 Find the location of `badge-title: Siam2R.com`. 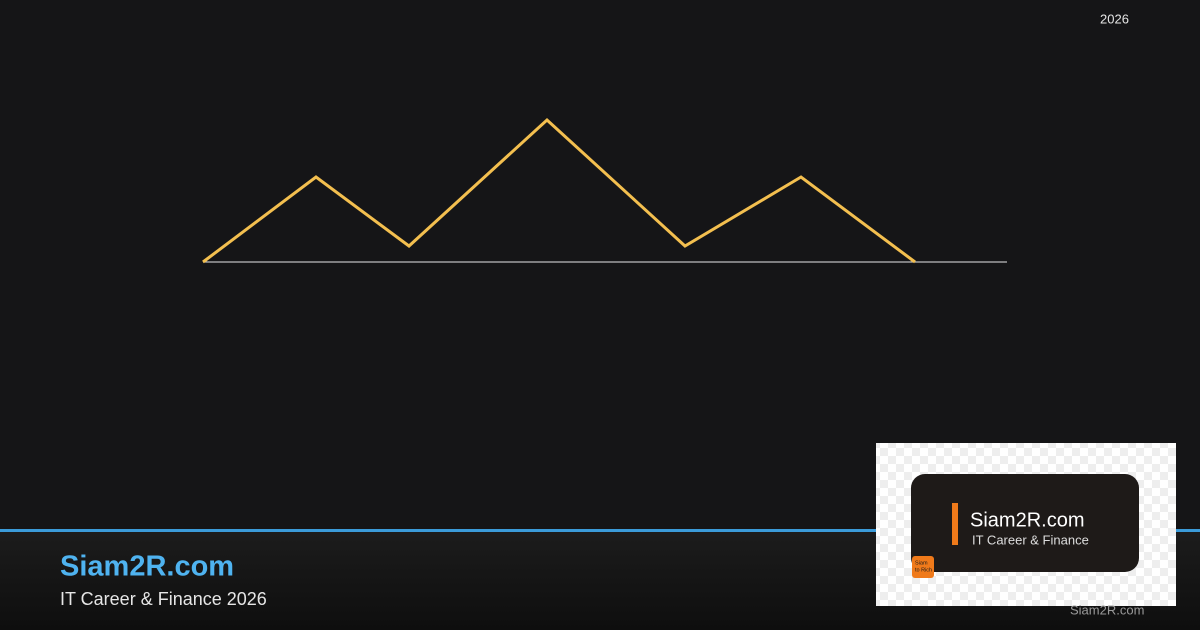

badge-title: Siam2R.com is located at coordinates (1027, 520).